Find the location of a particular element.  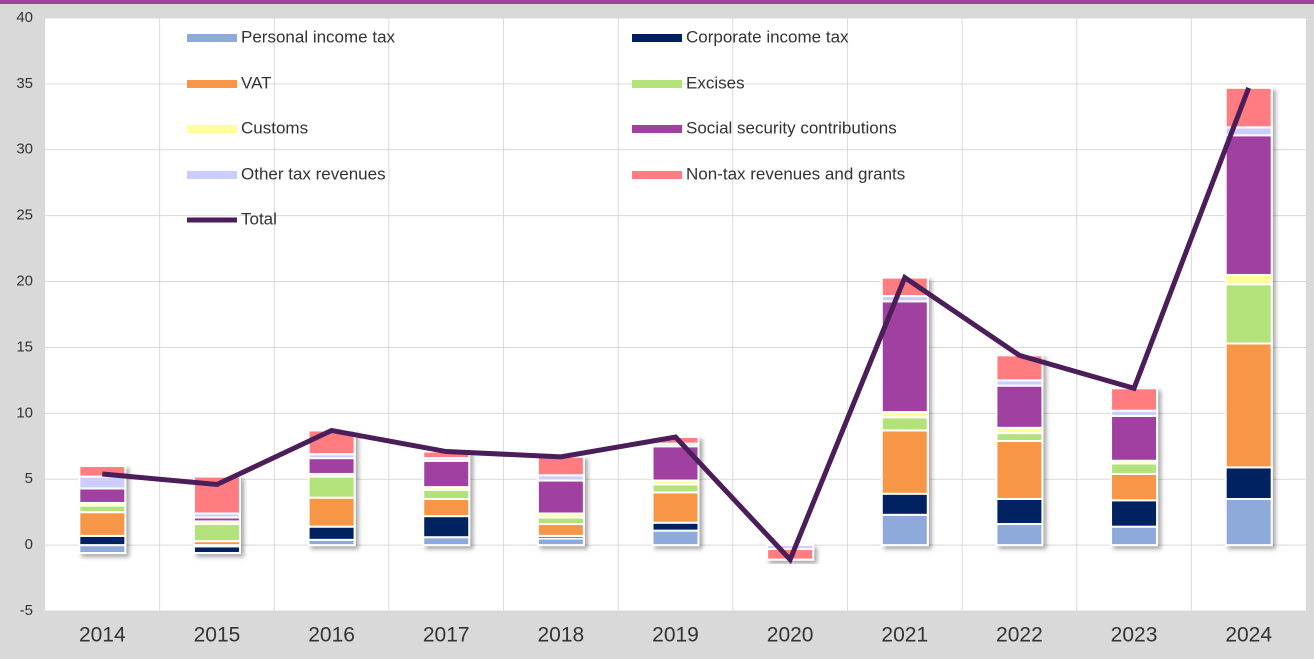

top-rule is located at coordinates (657, 2).